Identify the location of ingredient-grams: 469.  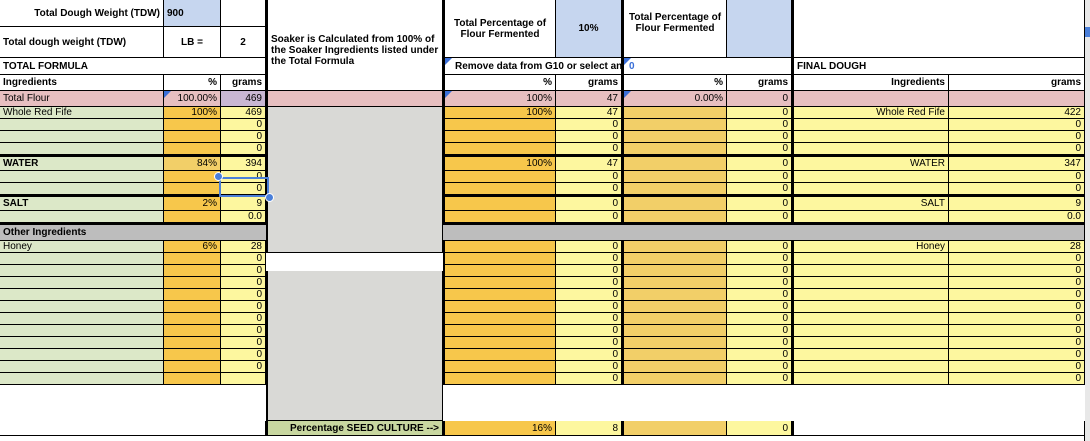
(243, 113).